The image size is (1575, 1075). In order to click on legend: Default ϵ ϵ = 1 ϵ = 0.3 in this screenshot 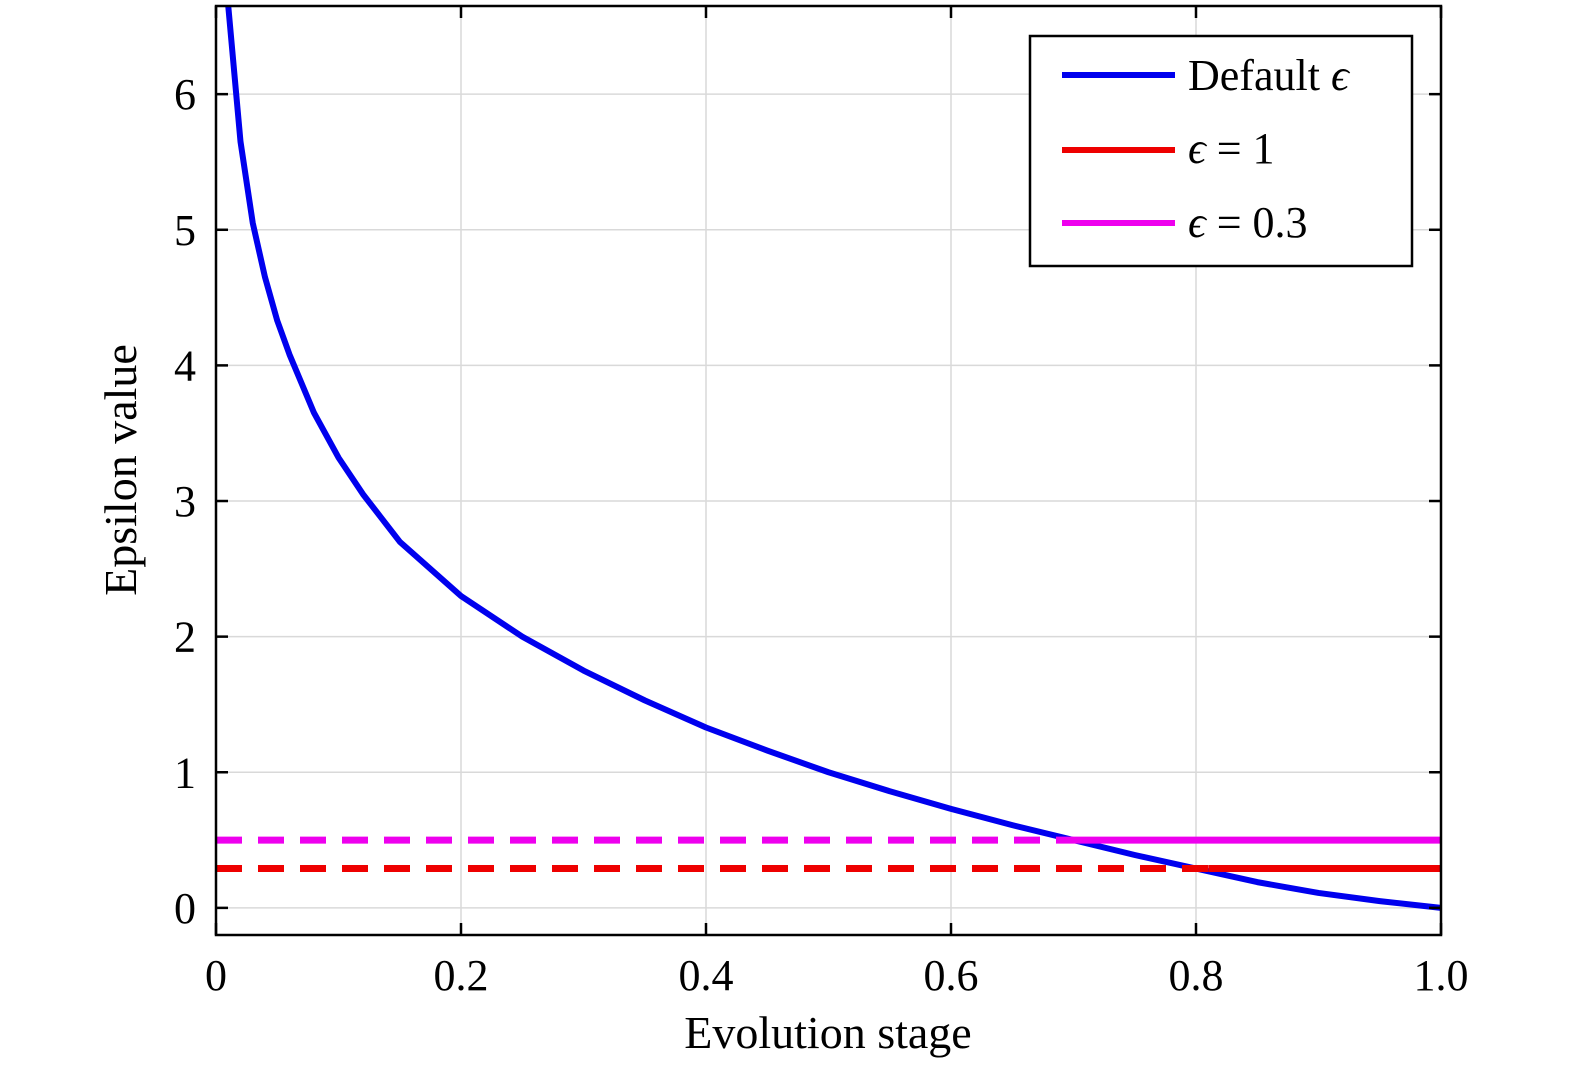, I will do `click(1221, 151)`.